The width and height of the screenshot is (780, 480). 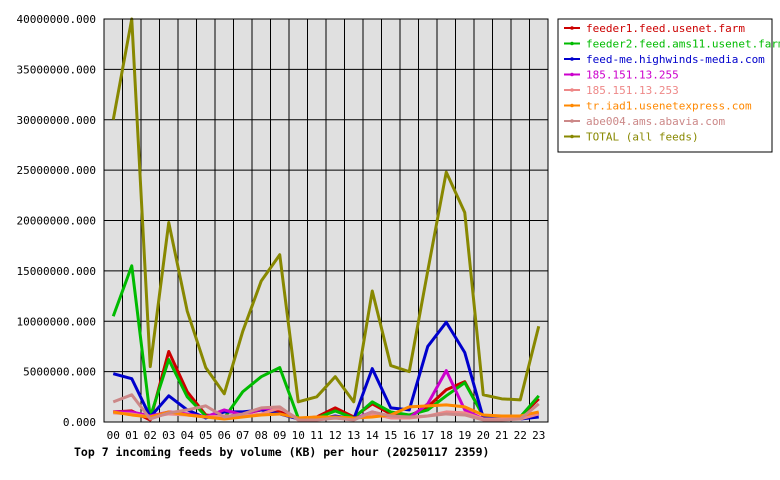 What do you see at coordinates (353, 435) in the screenshot?
I see `x-tick-label: 13` at bounding box center [353, 435].